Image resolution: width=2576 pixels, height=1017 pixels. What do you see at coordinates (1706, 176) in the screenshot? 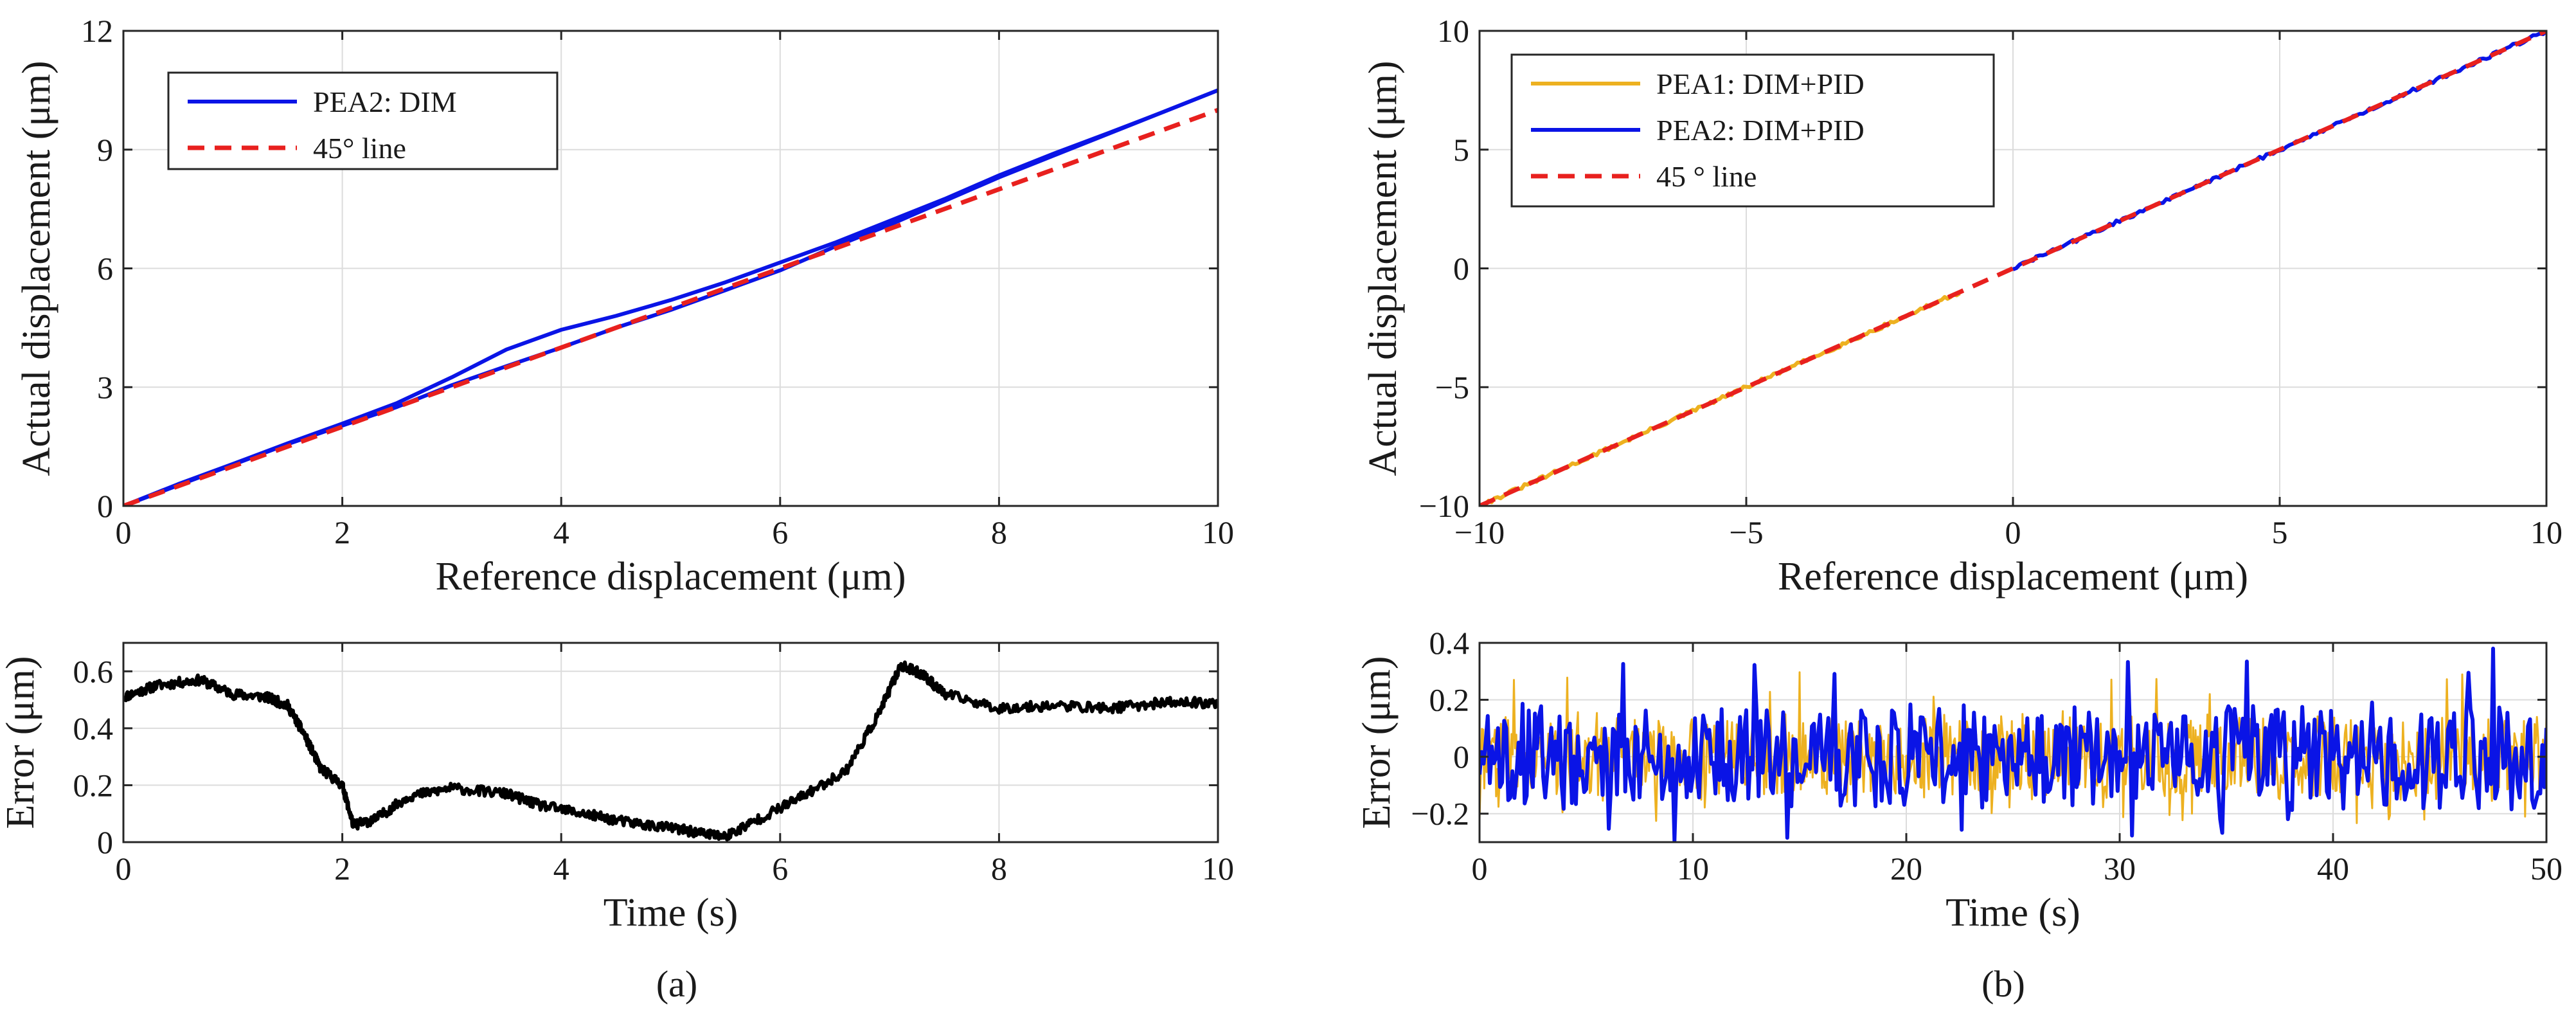
I see `legend-label: 45 ° line` at bounding box center [1706, 176].